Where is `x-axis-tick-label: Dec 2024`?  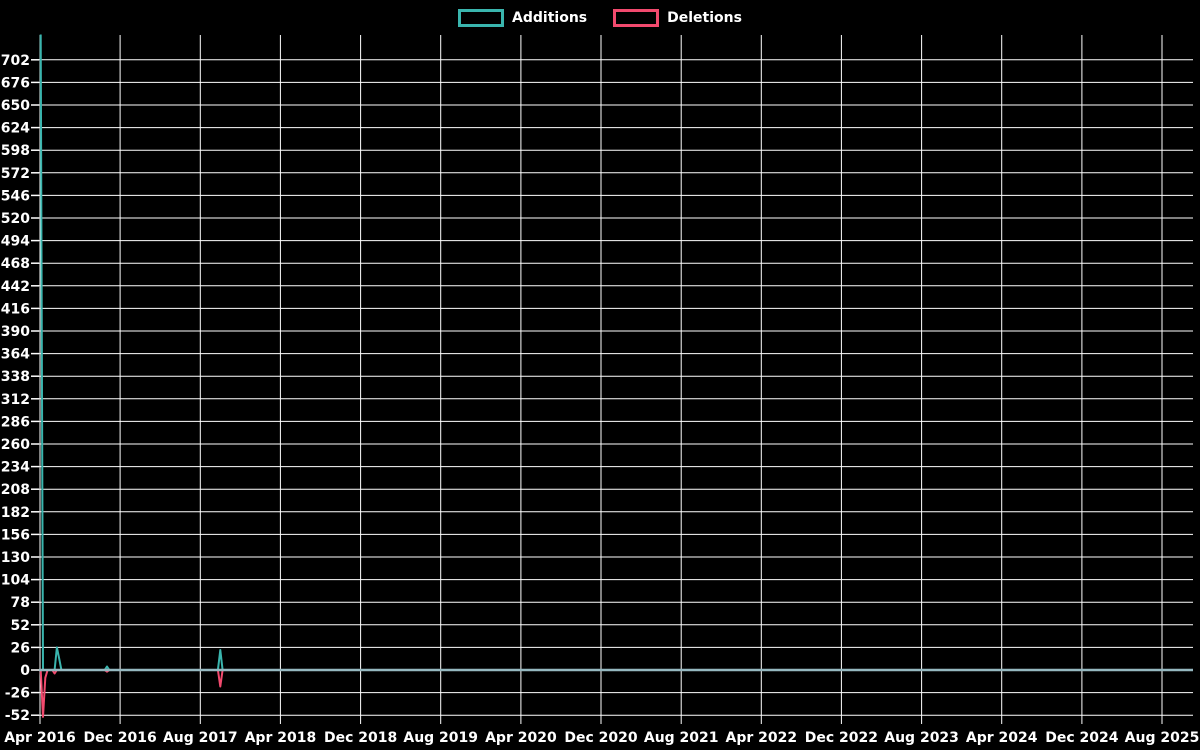
x-axis-tick-label: Dec 2024 is located at coordinates (1082, 738).